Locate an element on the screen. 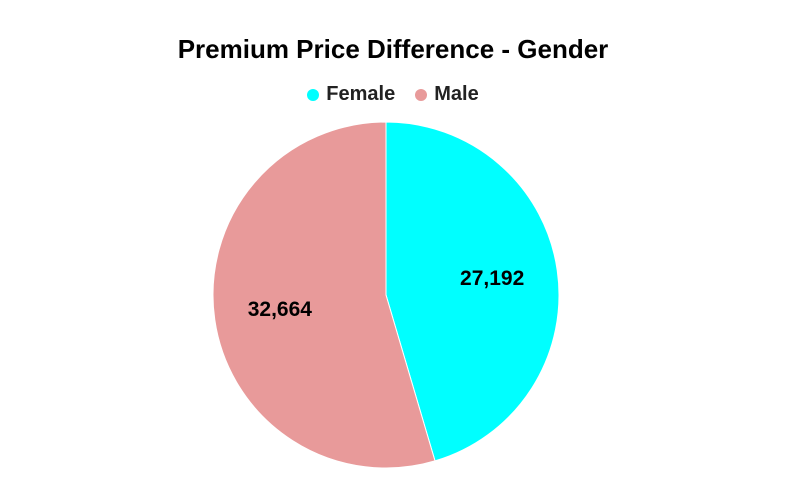 The image size is (786, 486). chart-legend: Female Male is located at coordinates (393, 94).